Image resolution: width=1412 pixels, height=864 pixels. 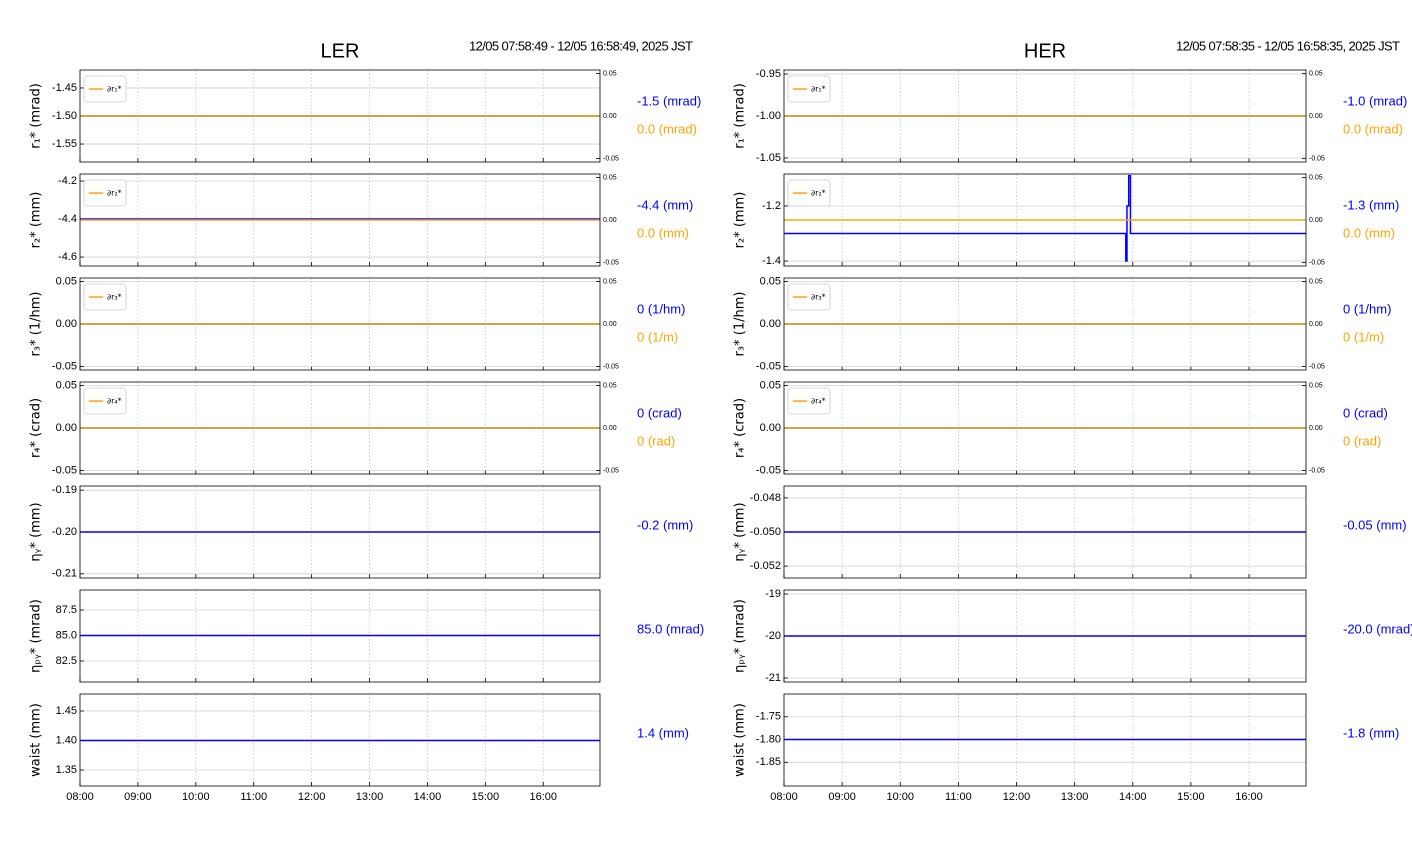 I want to click on y-tick-label: -4.4, so click(x=67, y=219).